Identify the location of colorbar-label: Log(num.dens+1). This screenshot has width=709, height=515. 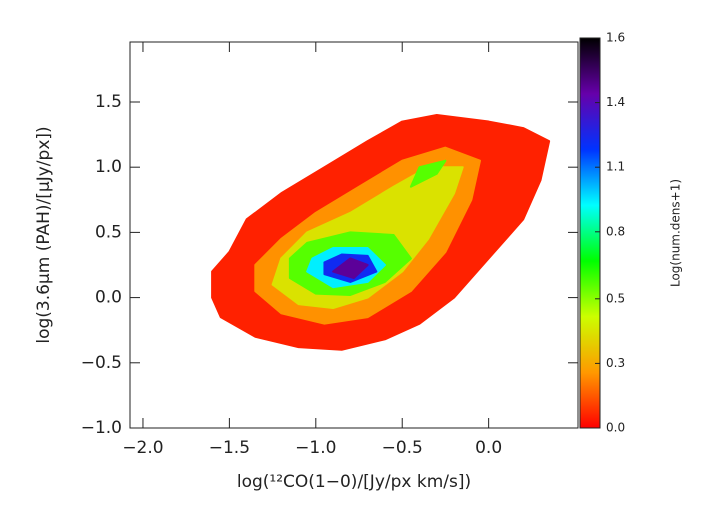
(676, 233).